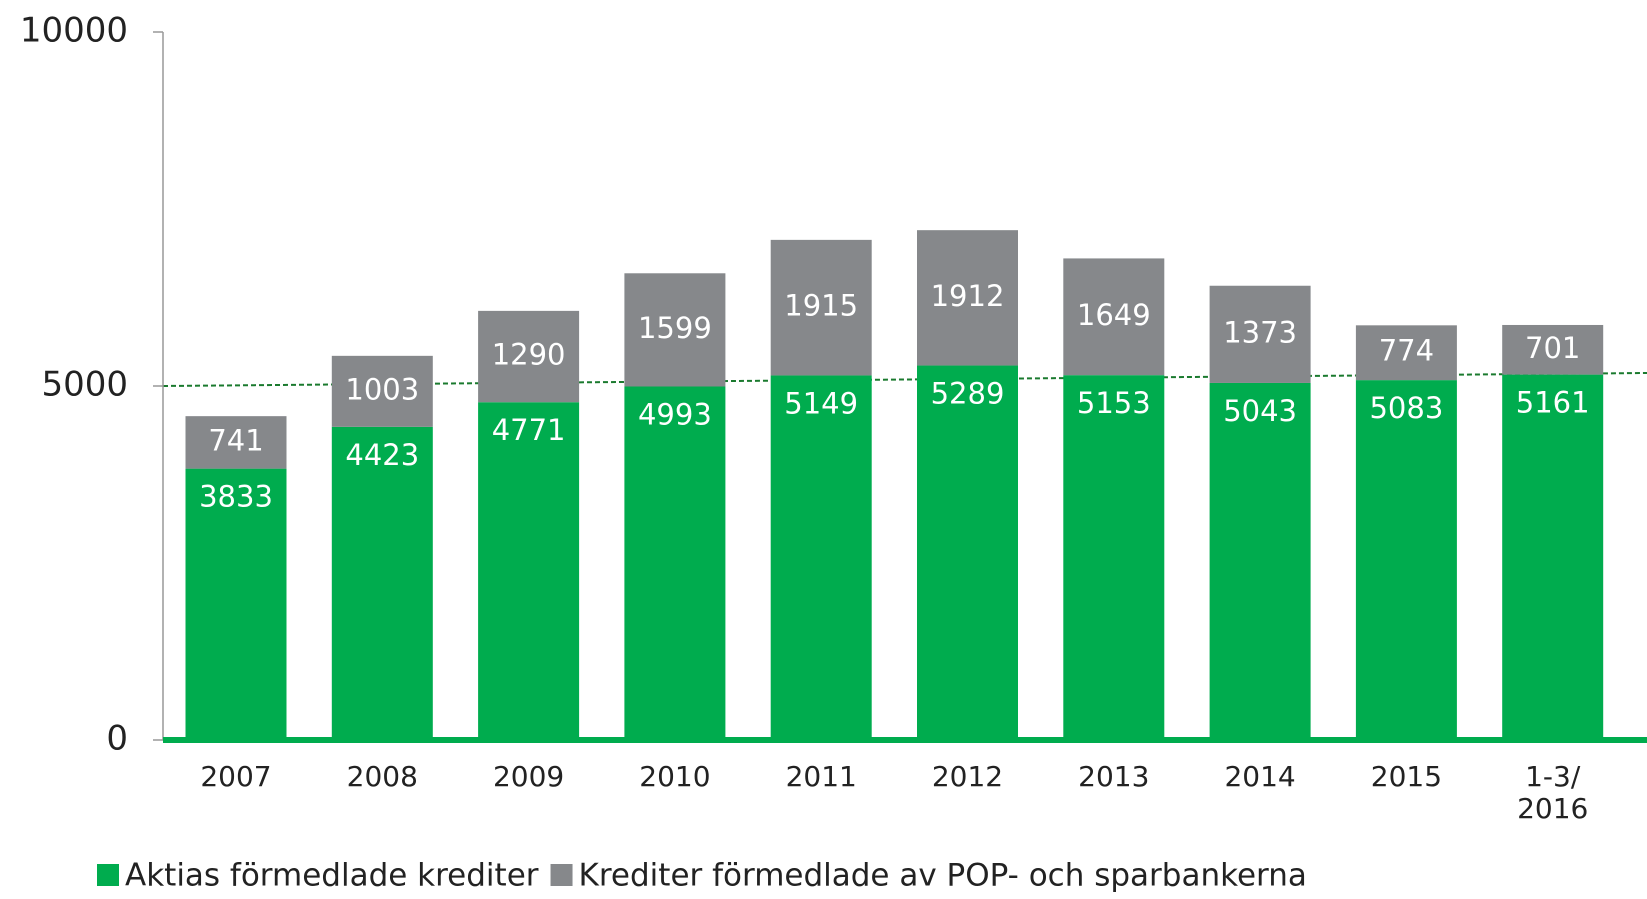 This screenshot has width=1647, height=899. What do you see at coordinates (382, 455) in the screenshot?
I see `data-label: 4423` at bounding box center [382, 455].